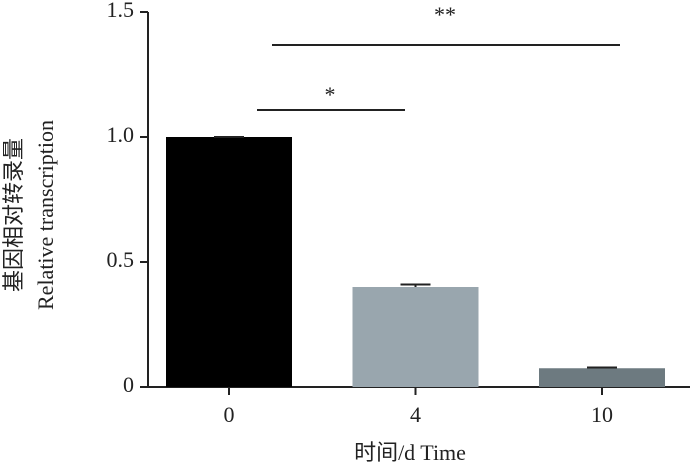  What do you see at coordinates (121, 11) in the screenshot?
I see `y-tick-label: 1.5` at bounding box center [121, 11].